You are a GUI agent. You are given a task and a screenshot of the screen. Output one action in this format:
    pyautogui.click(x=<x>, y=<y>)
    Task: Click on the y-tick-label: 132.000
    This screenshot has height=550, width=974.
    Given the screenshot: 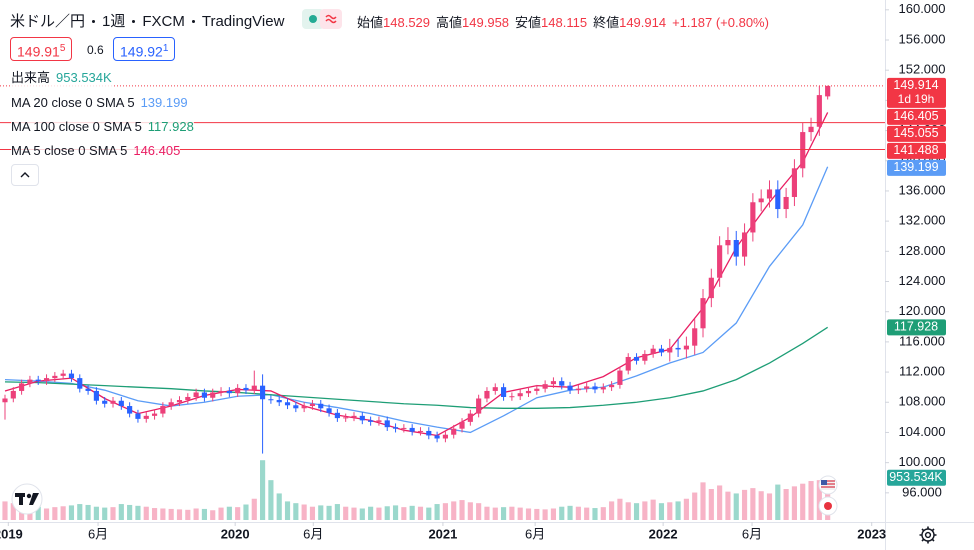 What is the action you would take?
    pyautogui.click(x=922, y=220)
    